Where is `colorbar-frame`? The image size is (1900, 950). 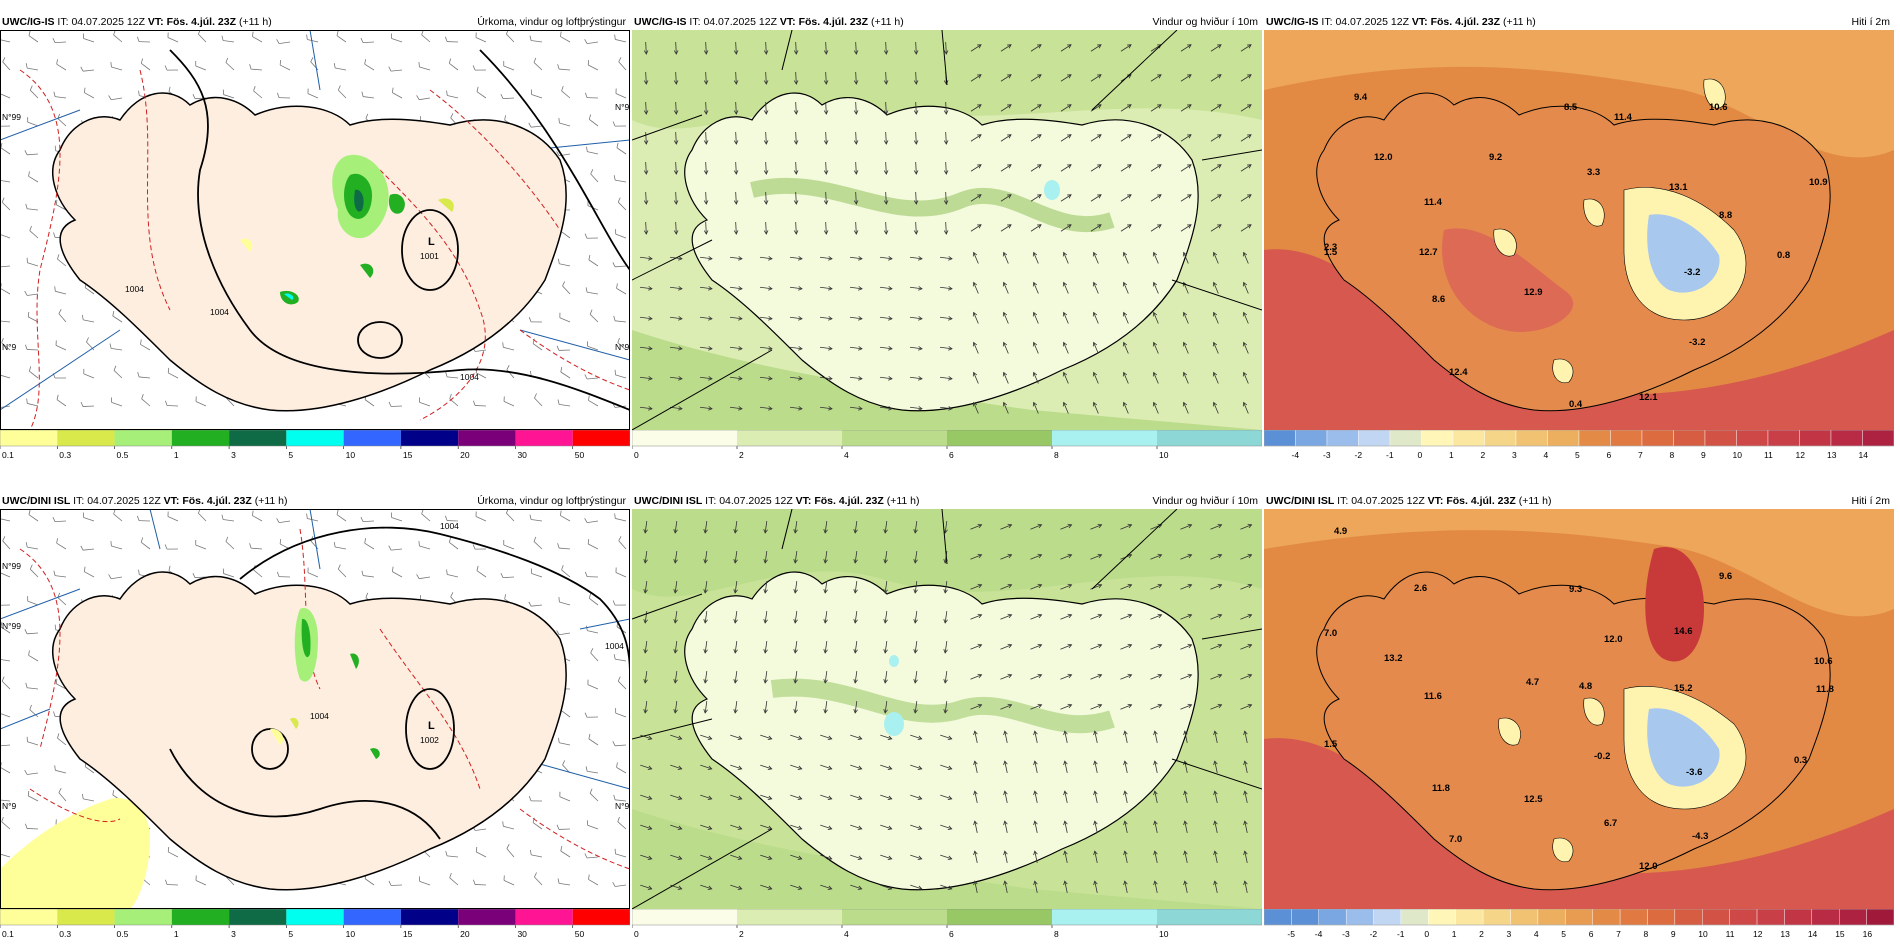
colorbar-frame is located at coordinates (315, 438).